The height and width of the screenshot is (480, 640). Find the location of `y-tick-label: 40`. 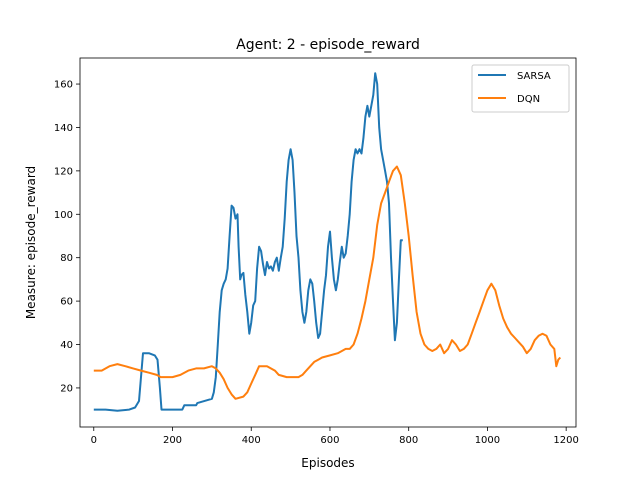

y-tick-label: 40 is located at coordinates (66, 345).